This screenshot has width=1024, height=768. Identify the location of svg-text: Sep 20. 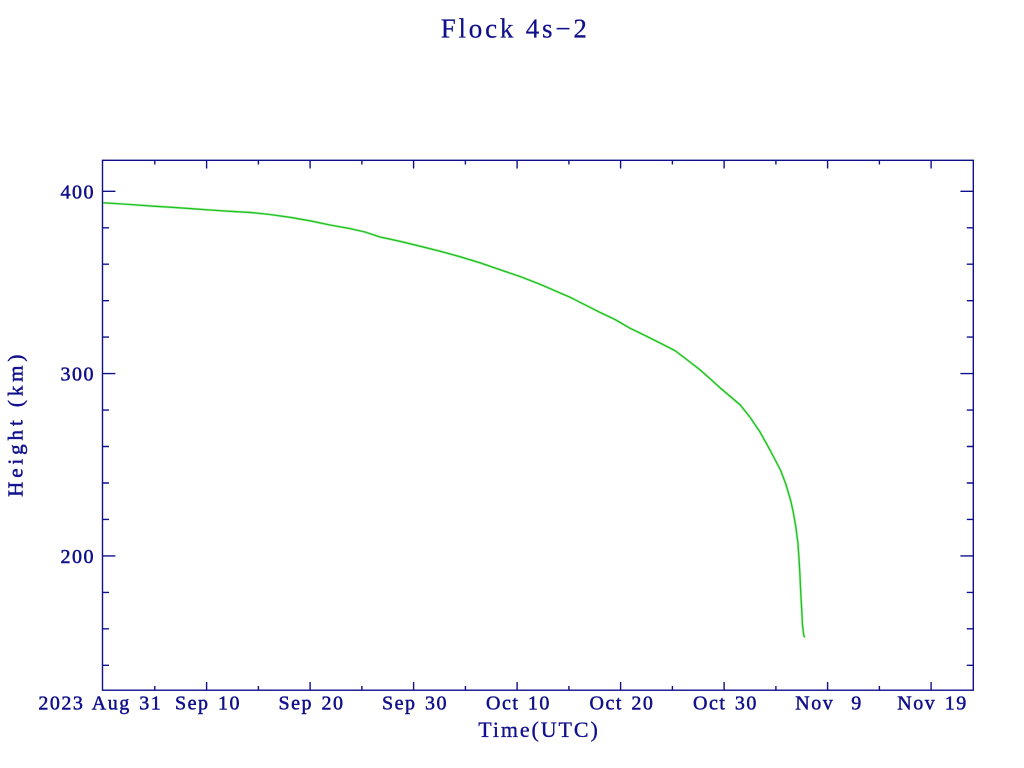
(312, 704).